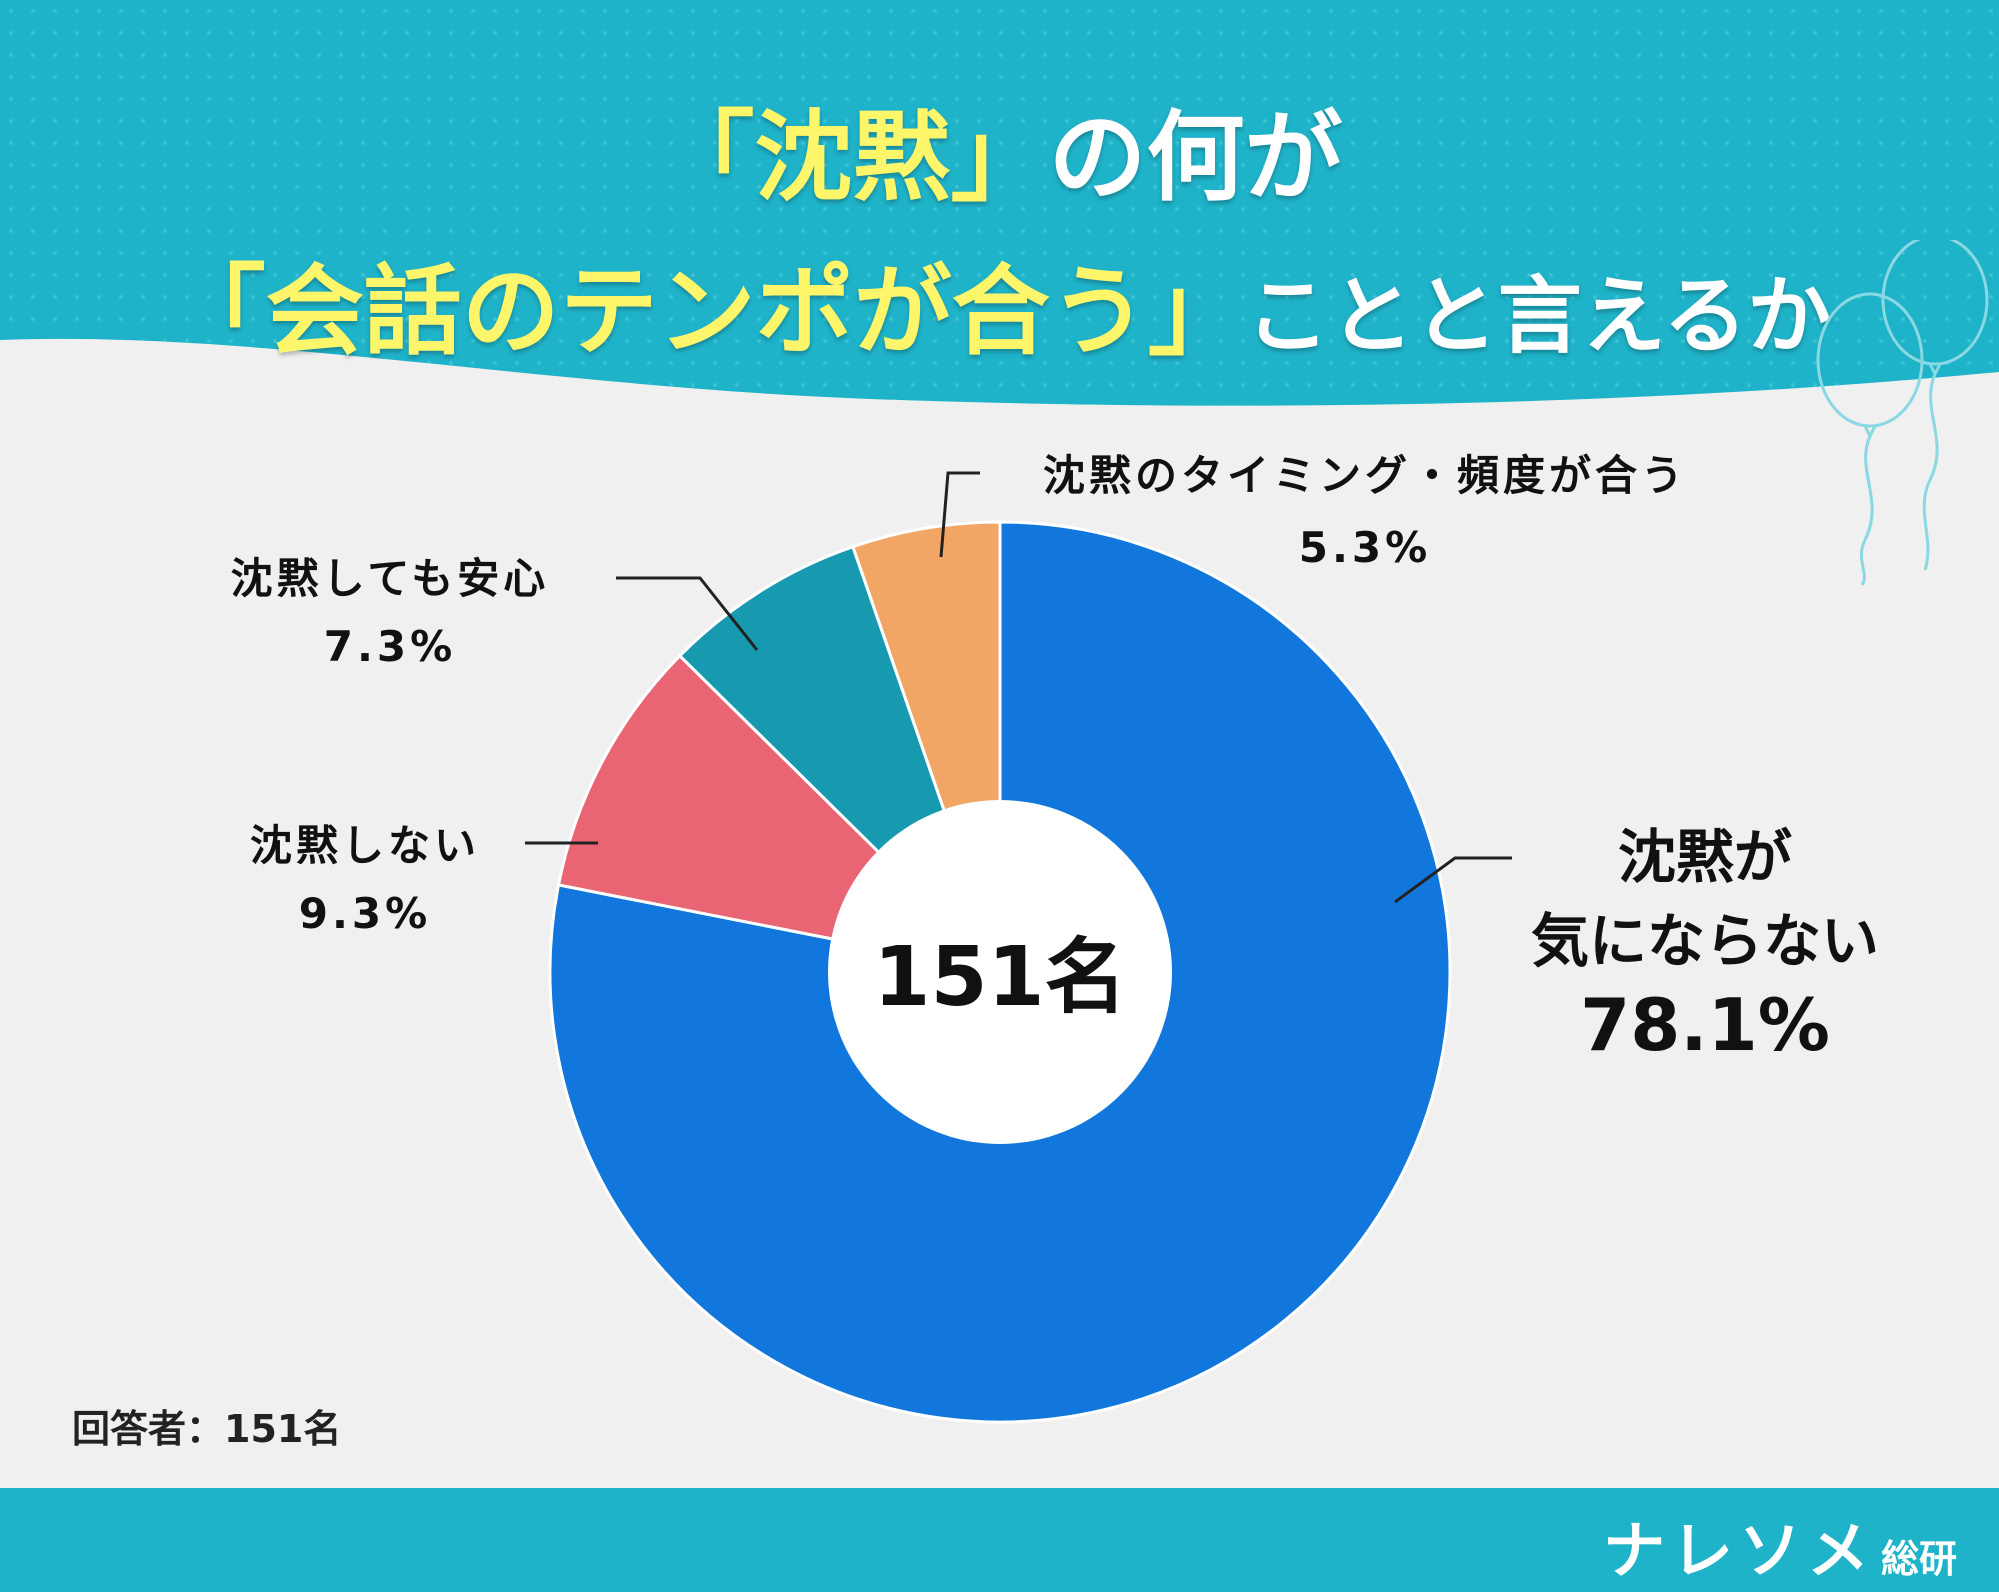 This screenshot has width=1999, height=1592. Describe the element at coordinates (364, 845) in the screenshot. I see `slice-label-no-silence-line1: 沈黙しない` at that location.